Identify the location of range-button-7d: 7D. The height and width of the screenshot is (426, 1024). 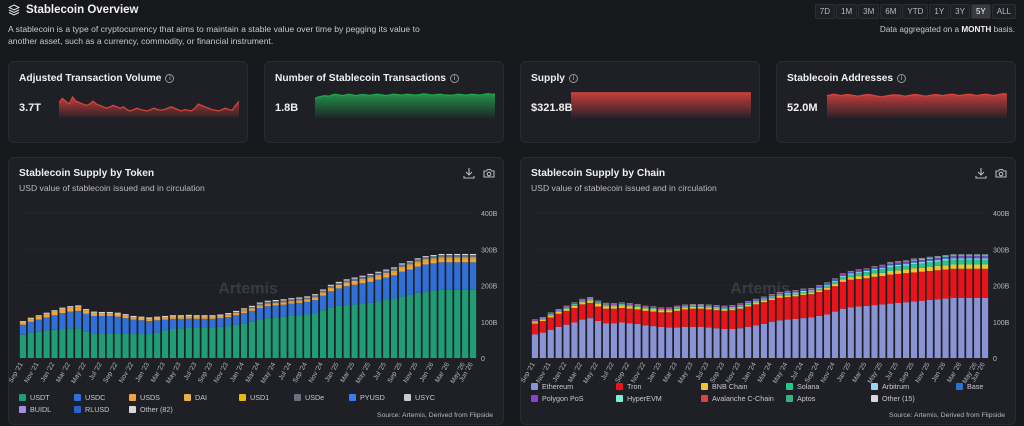
(824, 11).